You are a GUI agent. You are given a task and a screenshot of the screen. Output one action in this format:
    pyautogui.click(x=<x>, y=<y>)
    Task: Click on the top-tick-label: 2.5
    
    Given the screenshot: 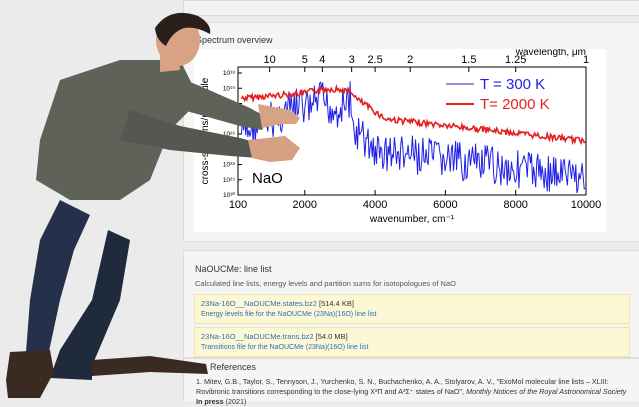 What is the action you would take?
    pyautogui.click(x=374, y=60)
    